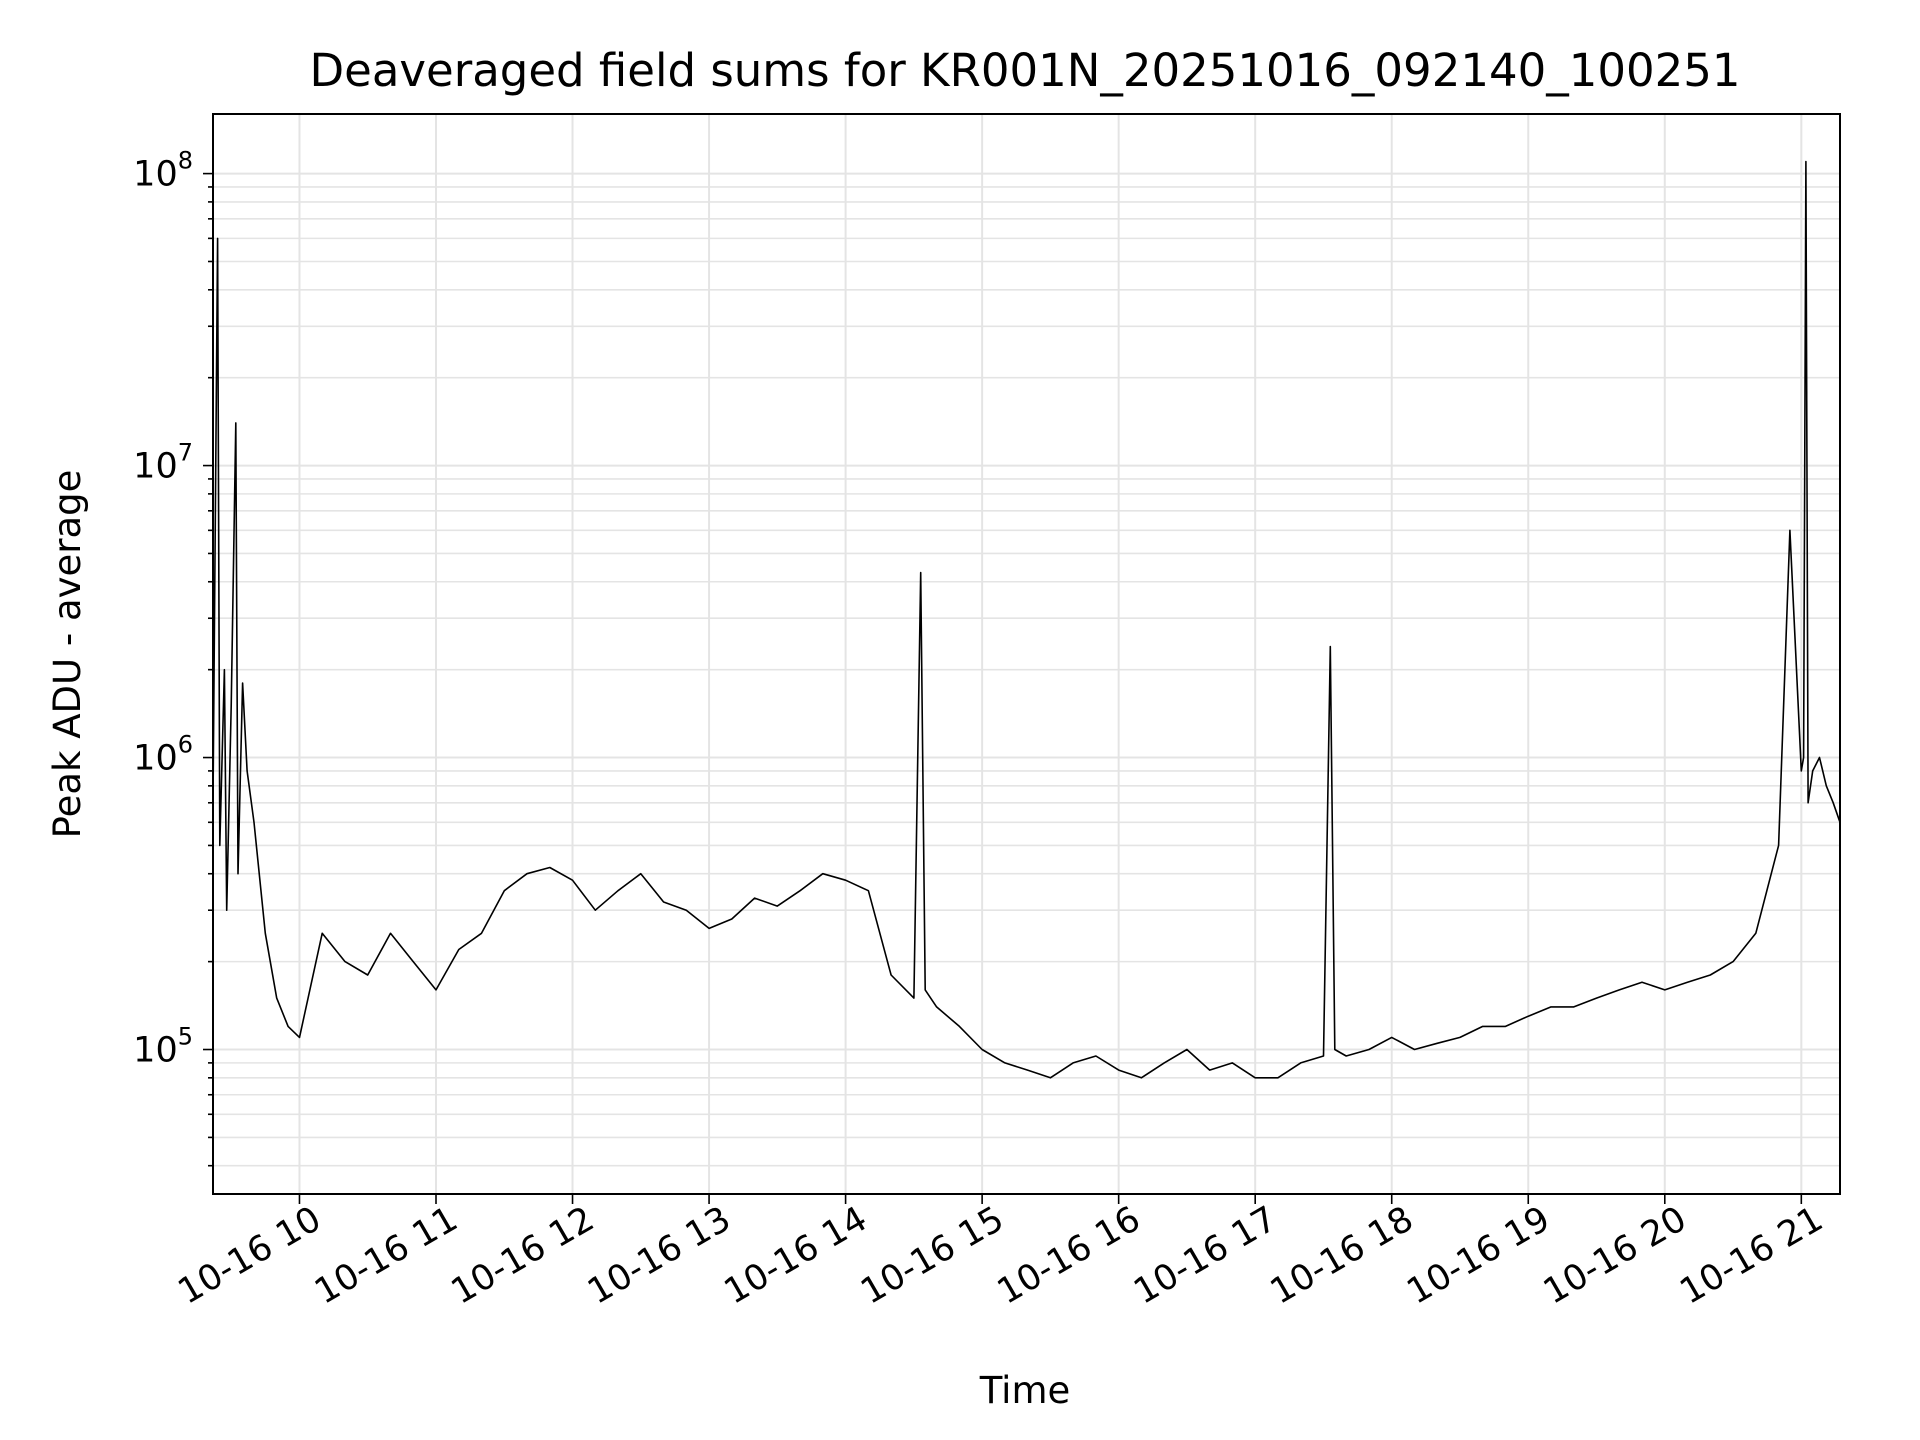 The width and height of the screenshot is (1920, 1440). I want to click on y-axis-ticks: 10⁵ 10⁶ 10⁷ 10⁸, so click(173, 657).